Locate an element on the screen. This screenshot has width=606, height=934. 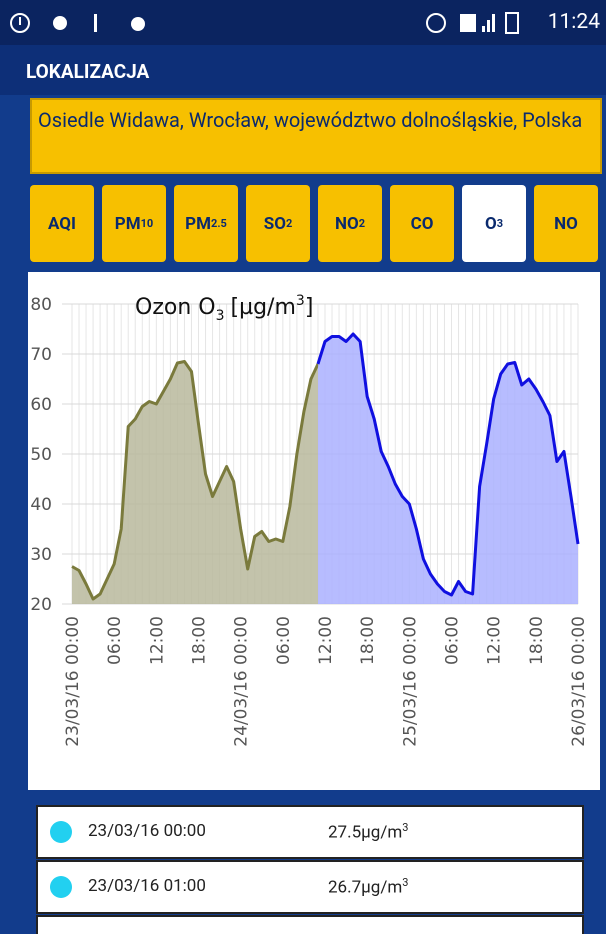
tab-label: CO is located at coordinates (422, 223).